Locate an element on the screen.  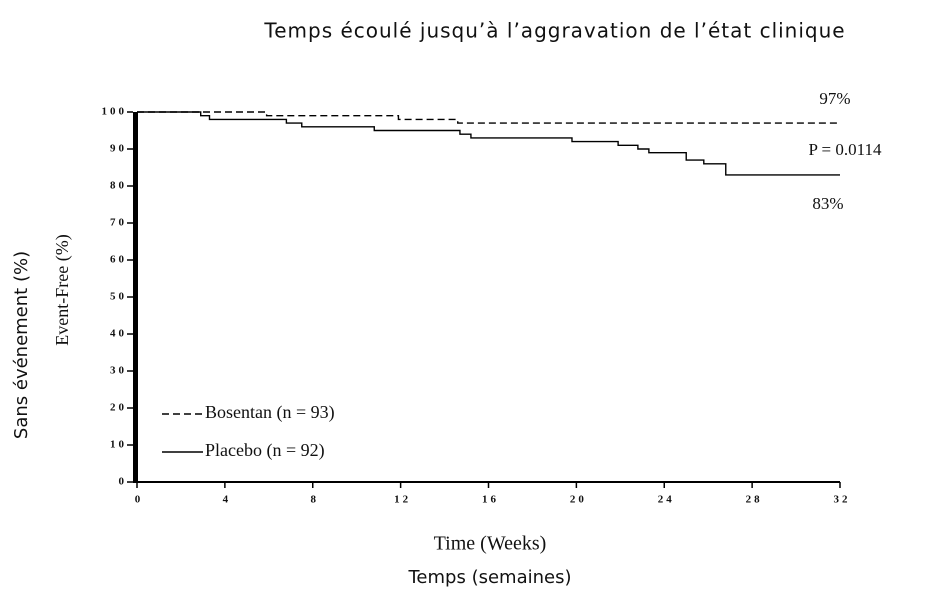
legend-label: Placebo (n = 92) is located at coordinates (265, 450).